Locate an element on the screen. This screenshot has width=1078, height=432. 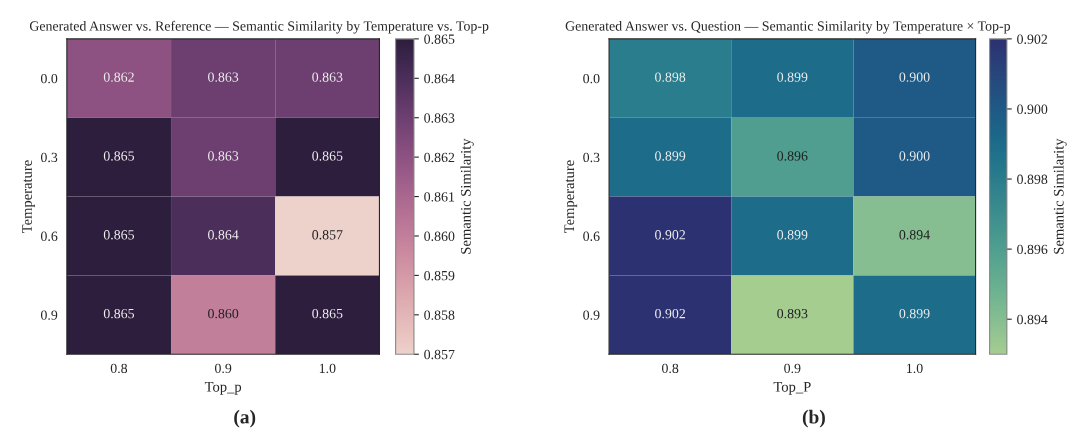
color-bar-label: 0.900 is located at coordinates (1032, 109).